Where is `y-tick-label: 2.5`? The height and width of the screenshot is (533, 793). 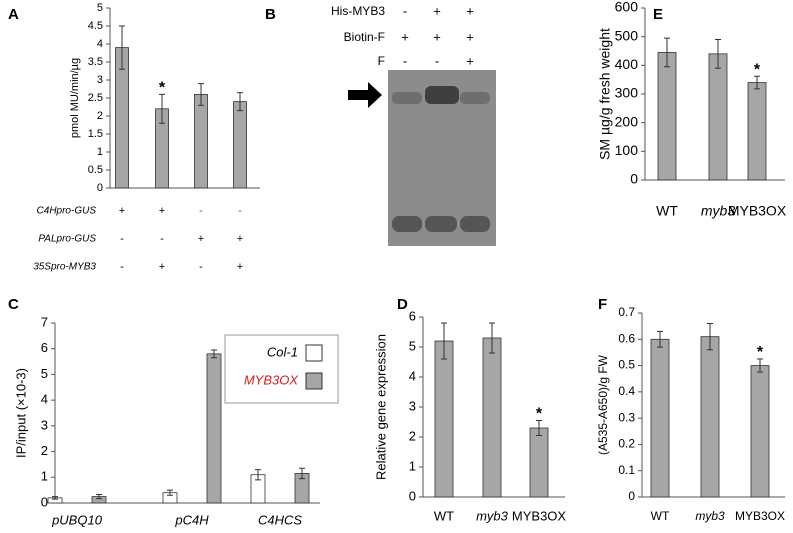 y-tick-label: 2.5 is located at coordinates (95, 98).